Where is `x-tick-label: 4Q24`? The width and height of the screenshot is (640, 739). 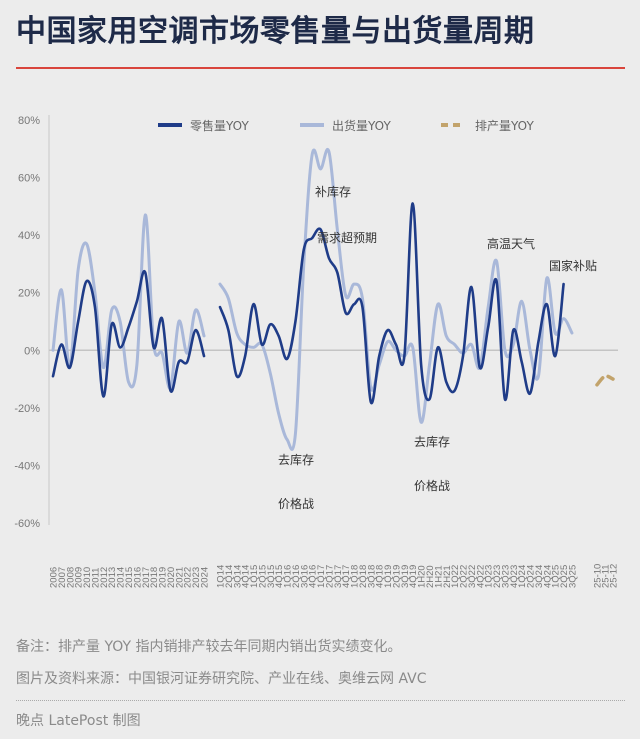
x-tick-label: 4Q24 is located at coordinates (547, 576).